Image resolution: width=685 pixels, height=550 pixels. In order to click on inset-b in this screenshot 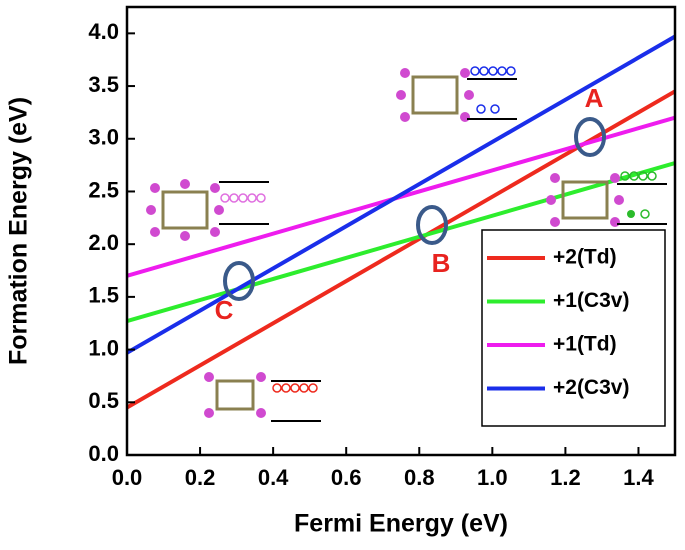, I will do `click(606, 199)`.